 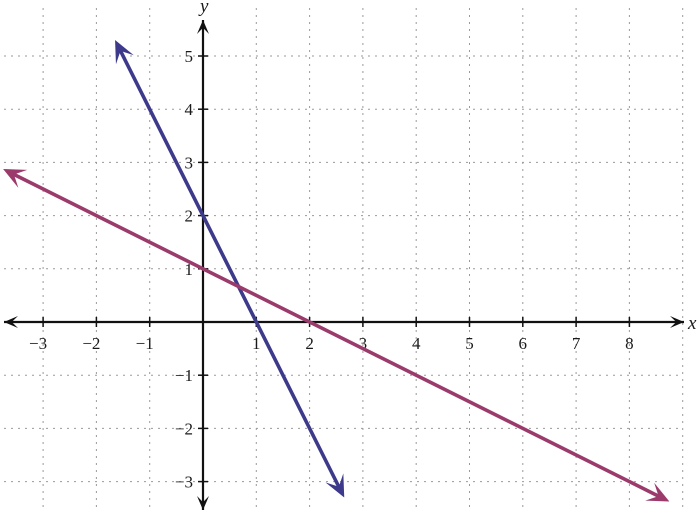 What do you see at coordinates (309, 343) in the screenshot?
I see `x-tick-label: 2` at bounding box center [309, 343].